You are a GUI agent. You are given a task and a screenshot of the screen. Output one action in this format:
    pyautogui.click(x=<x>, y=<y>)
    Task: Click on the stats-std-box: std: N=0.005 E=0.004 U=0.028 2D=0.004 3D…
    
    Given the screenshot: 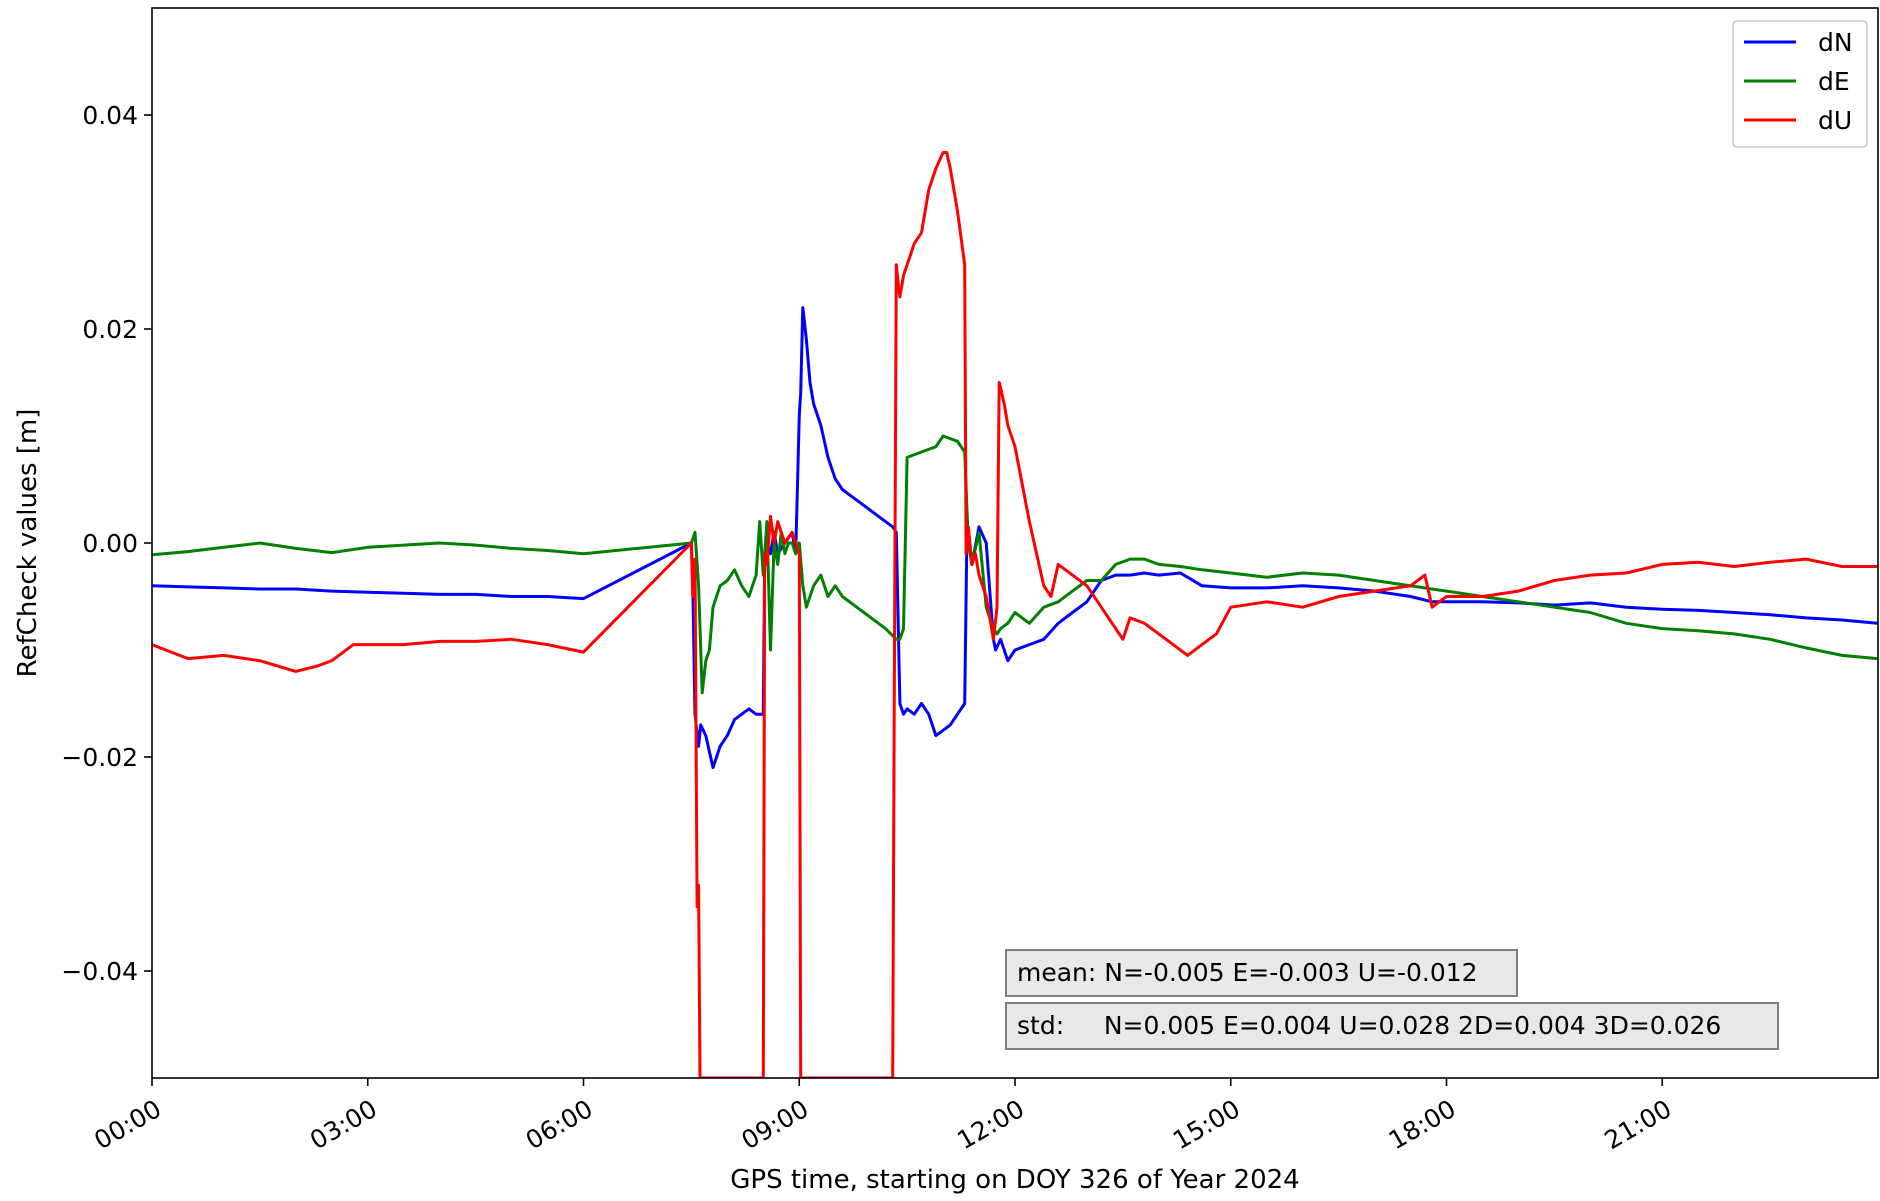 What is the action you would take?
    pyautogui.click(x=1392, y=1026)
    